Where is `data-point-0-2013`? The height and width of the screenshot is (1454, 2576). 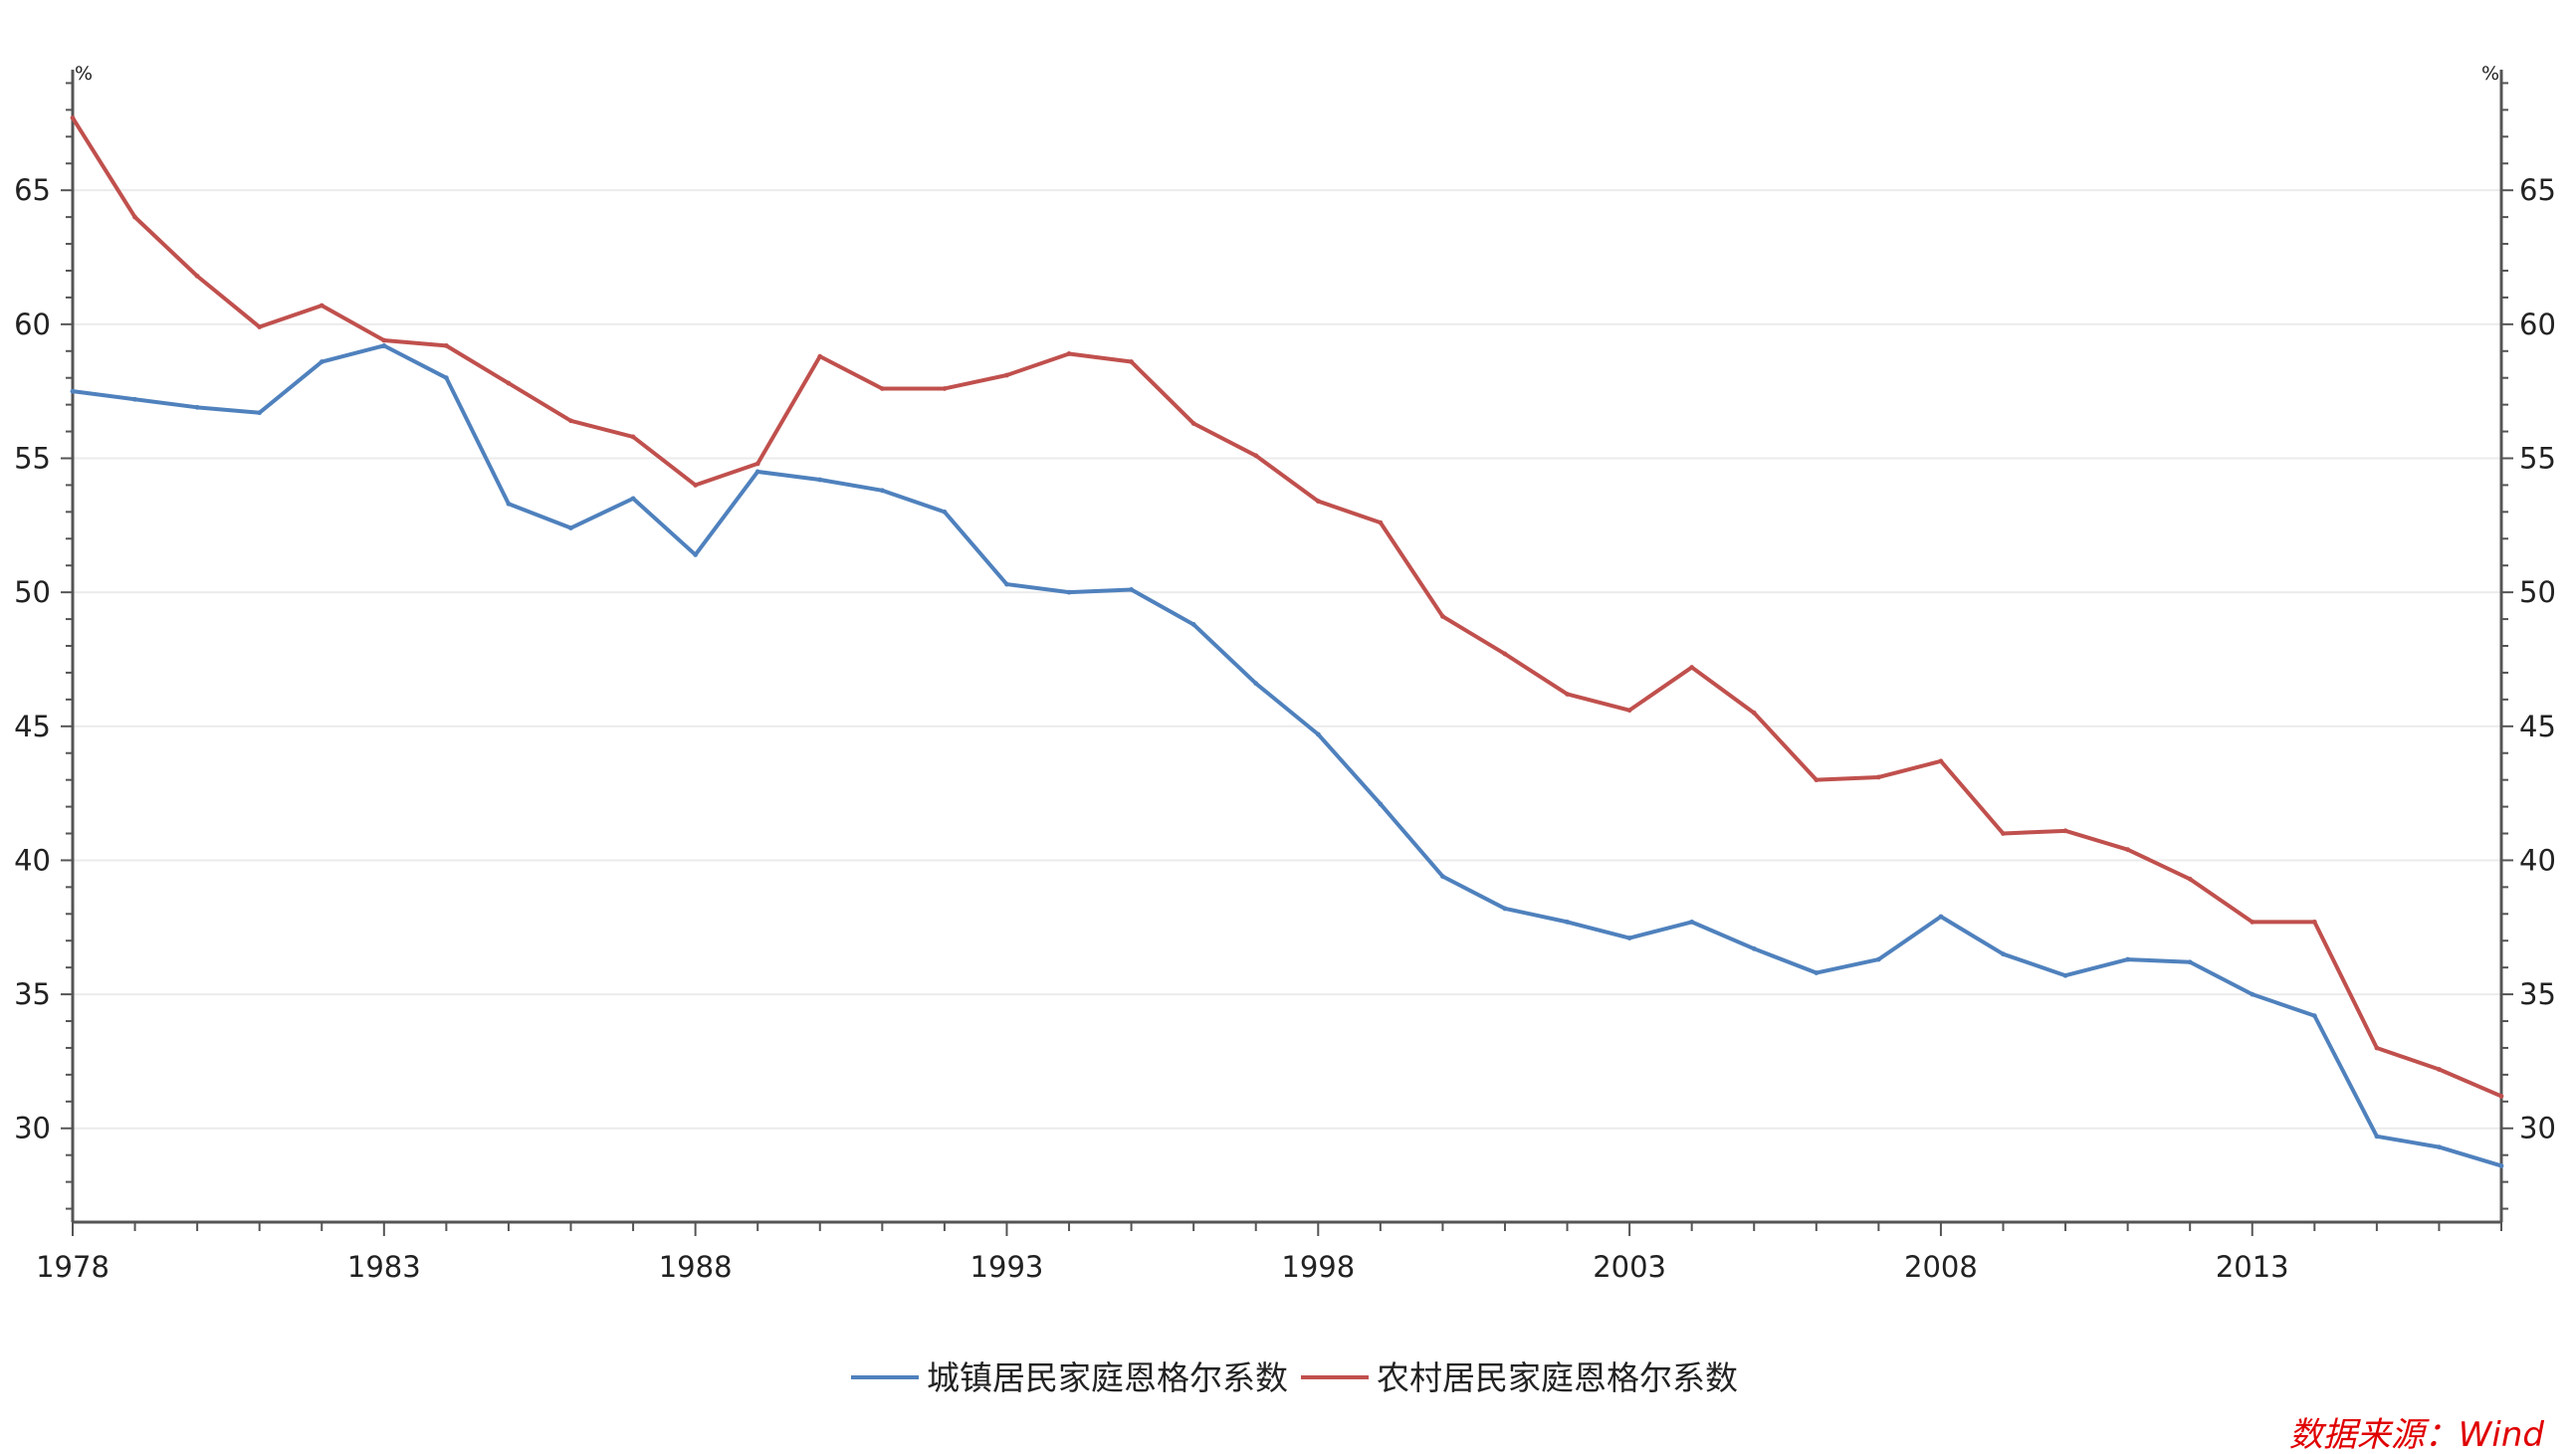 data-point-0-2013 is located at coordinates (2252, 994).